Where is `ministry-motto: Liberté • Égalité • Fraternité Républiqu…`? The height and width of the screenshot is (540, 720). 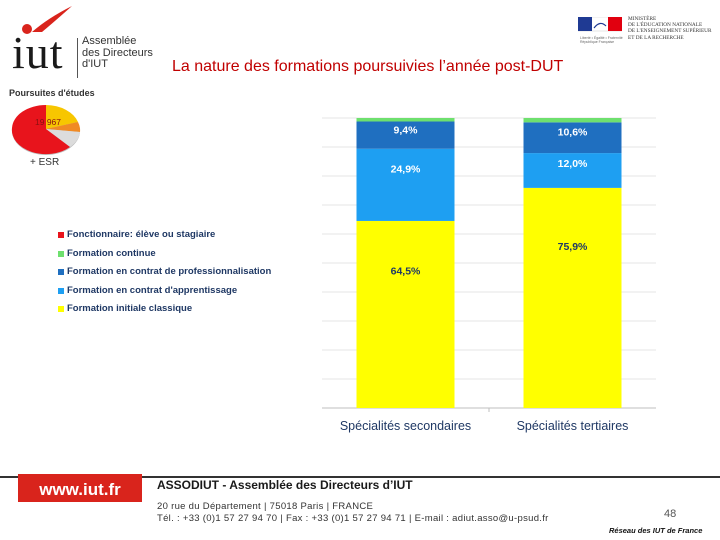 ministry-motto: Liberté • Égalité • Fraternité Républiqu… is located at coordinates (601, 40).